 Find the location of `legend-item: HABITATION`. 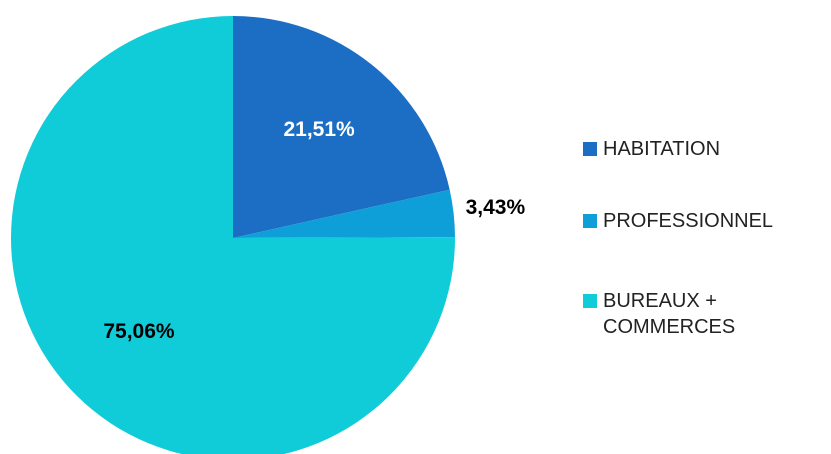

legend-item: HABITATION is located at coordinates (703, 149).